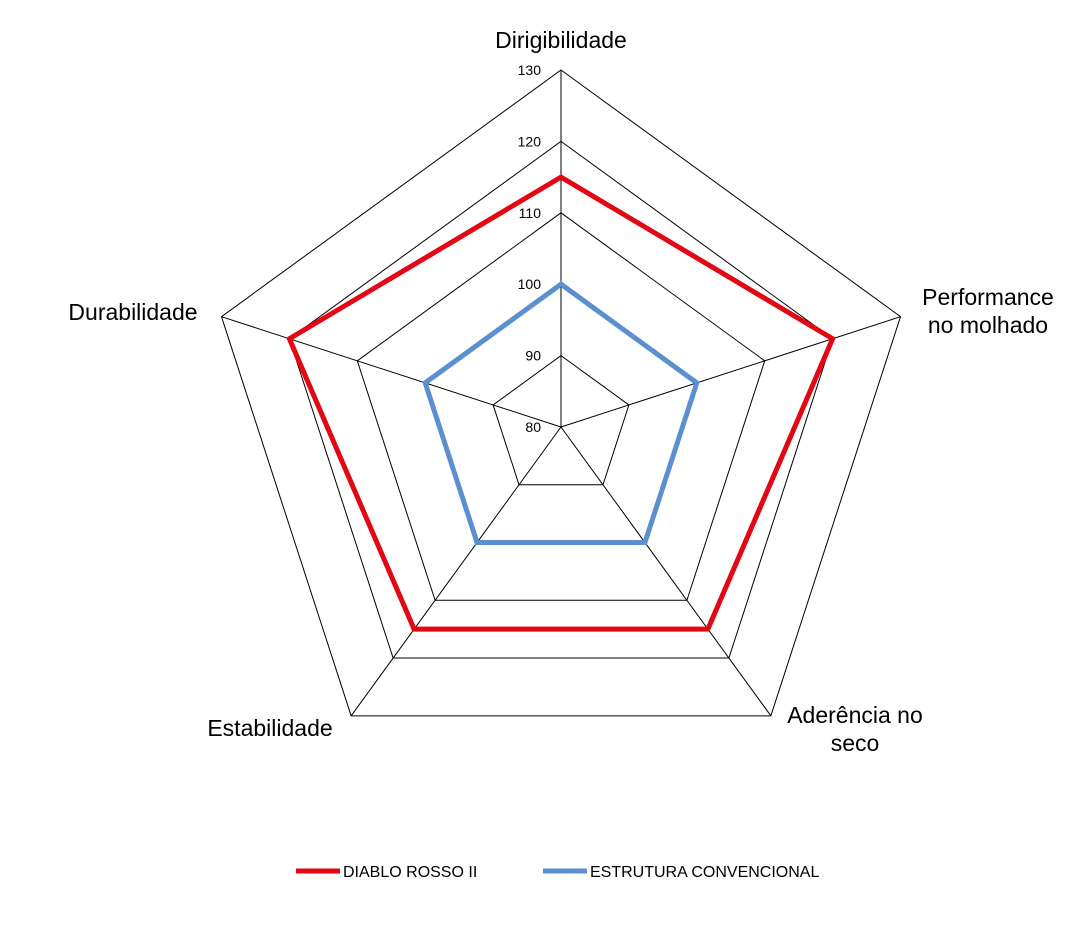 The height and width of the screenshot is (928, 1092). What do you see at coordinates (530, 284) in the screenshot?
I see `tick-label-100: 100` at bounding box center [530, 284].